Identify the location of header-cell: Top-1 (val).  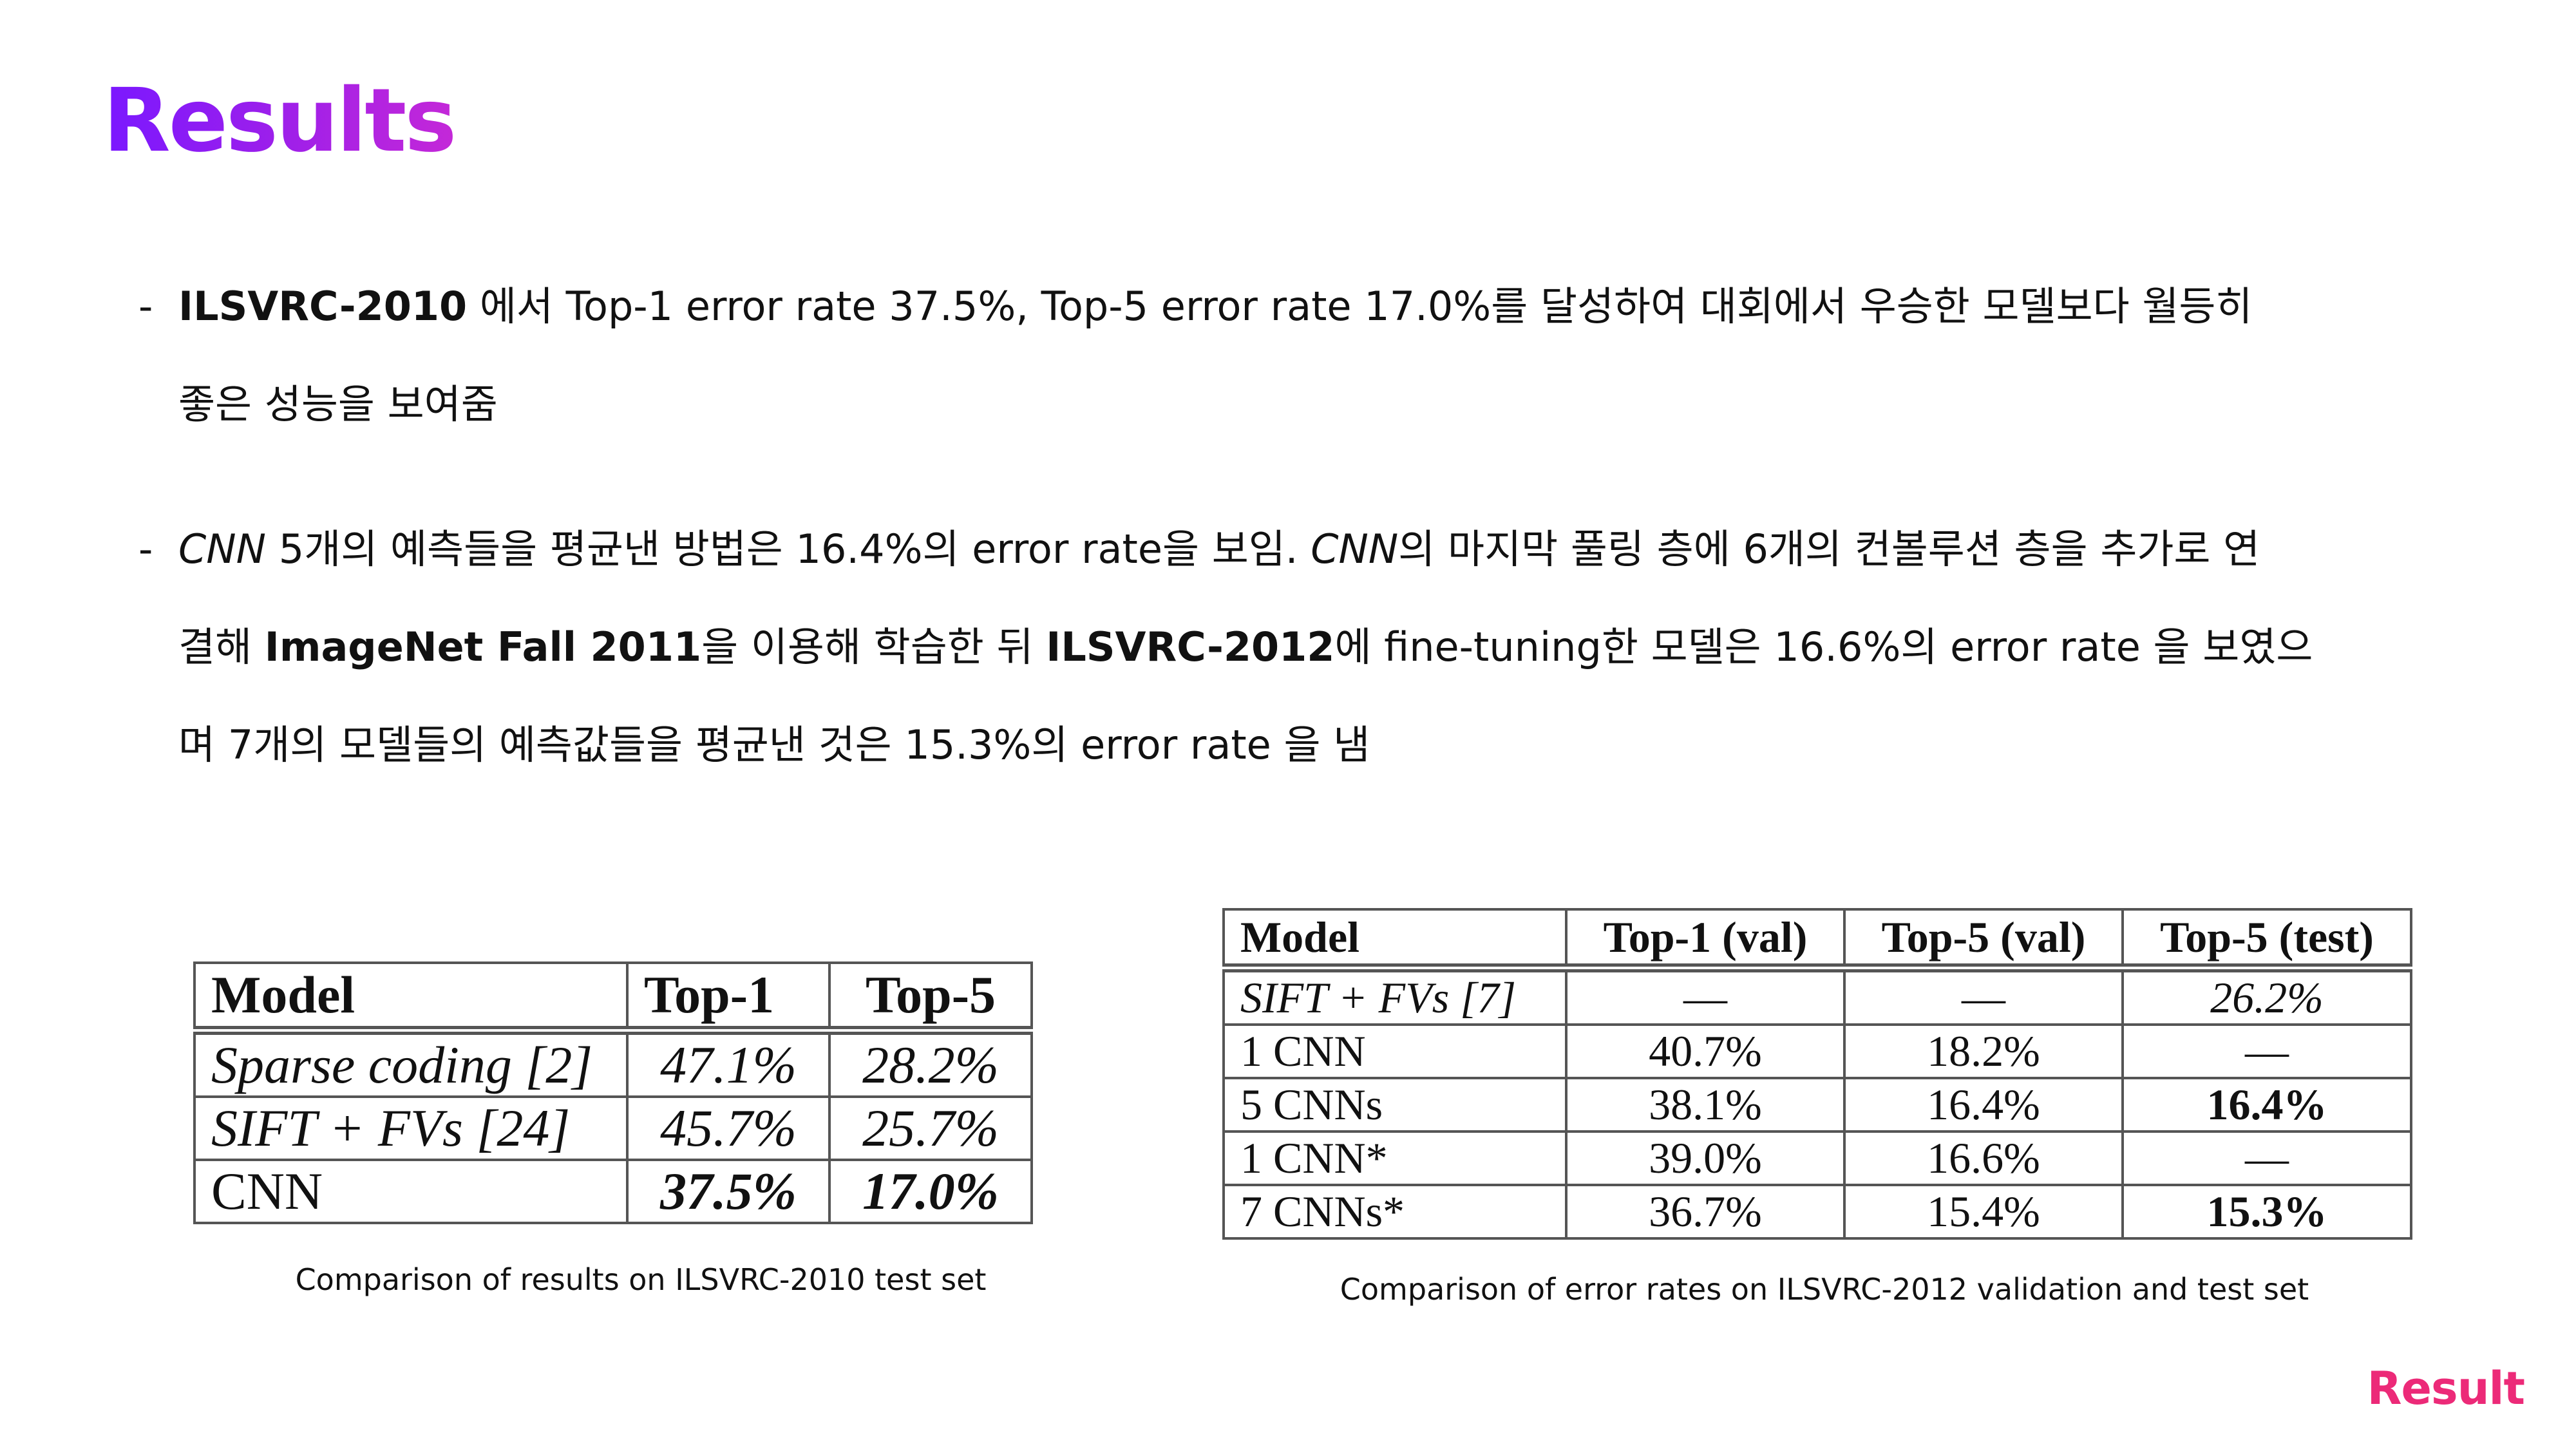
(1706, 940).